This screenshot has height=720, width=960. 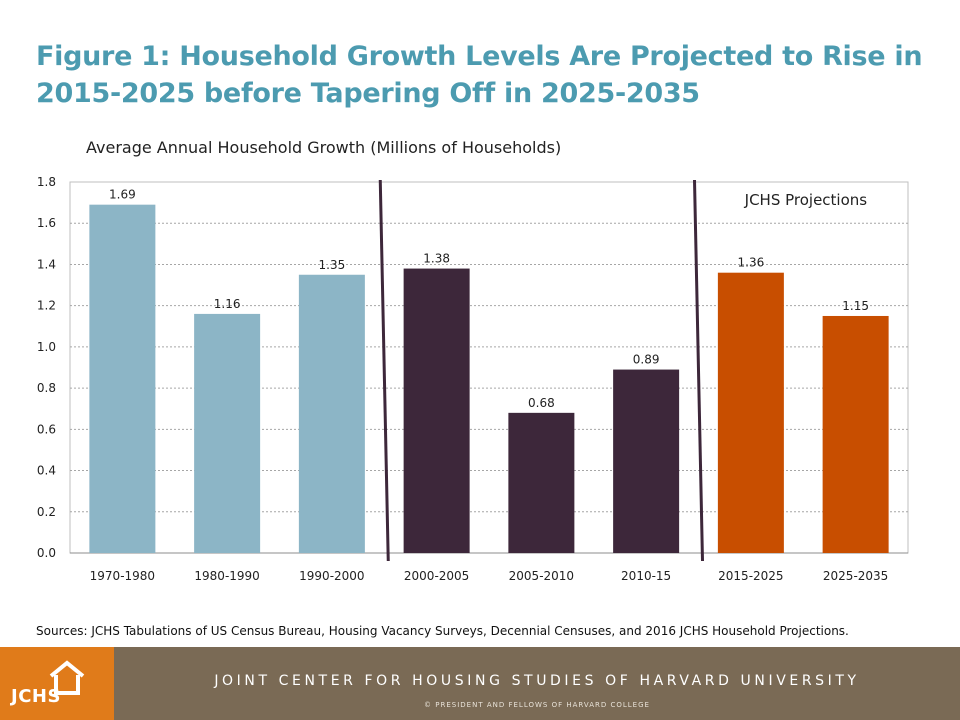 What do you see at coordinates (46, 347) in the screenshot?
I see `y-tick-label: 1.0` at bounding box center [46, 347].